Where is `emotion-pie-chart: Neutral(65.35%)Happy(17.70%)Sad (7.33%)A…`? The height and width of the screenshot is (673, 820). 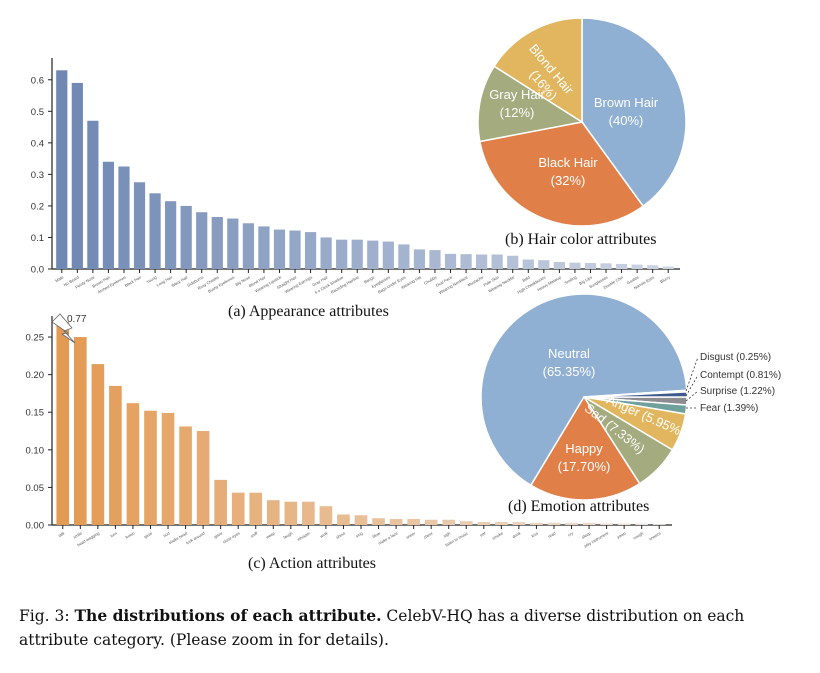
emotion-pie-chart: Neutral(65.35%)Happy(17.70%)Sad (7.33%)A… is located at coordinates (630, 397).